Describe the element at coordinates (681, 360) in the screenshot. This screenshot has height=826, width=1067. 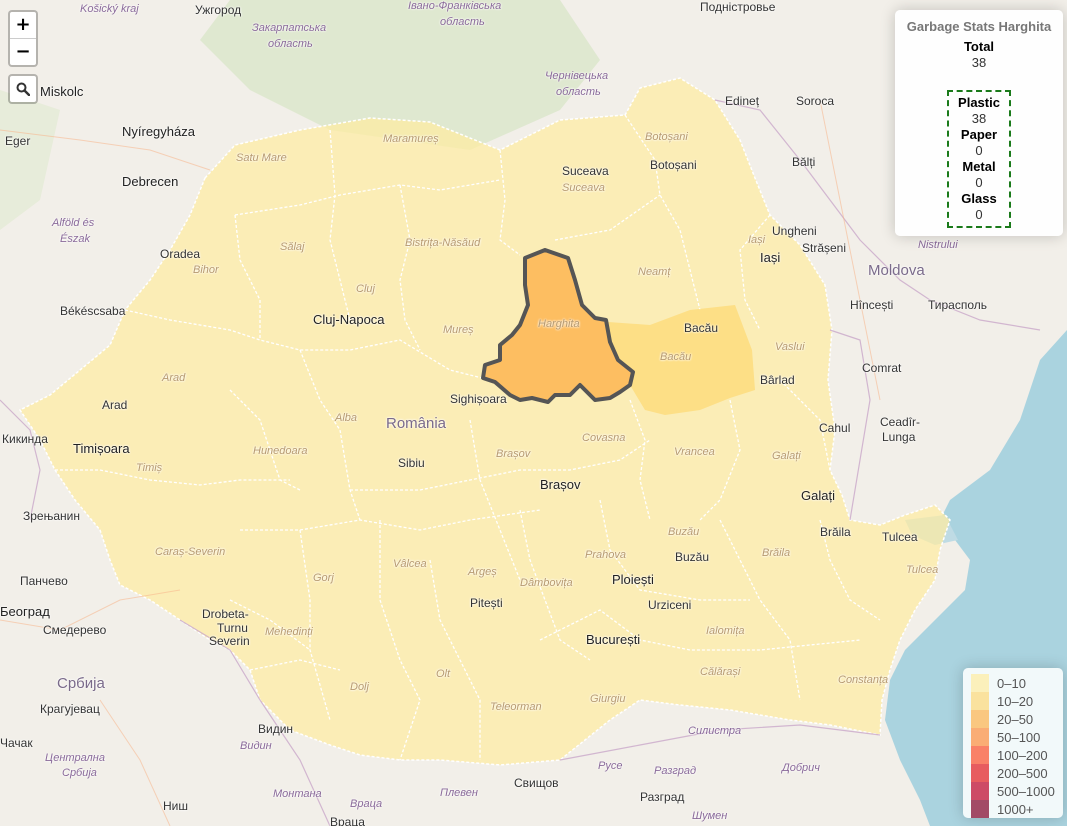
I see `county-bacau` at that location.